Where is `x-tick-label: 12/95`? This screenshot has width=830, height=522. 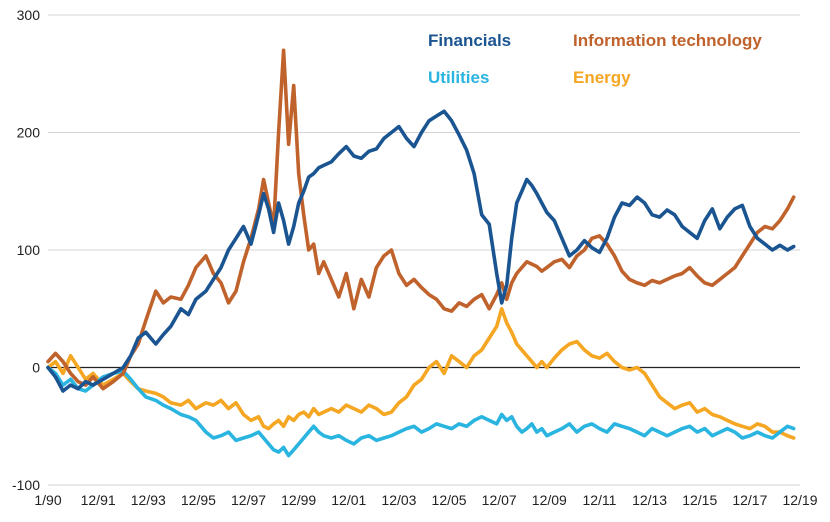 x-tick-label: 12/95 is located at coordinates (198, 500).